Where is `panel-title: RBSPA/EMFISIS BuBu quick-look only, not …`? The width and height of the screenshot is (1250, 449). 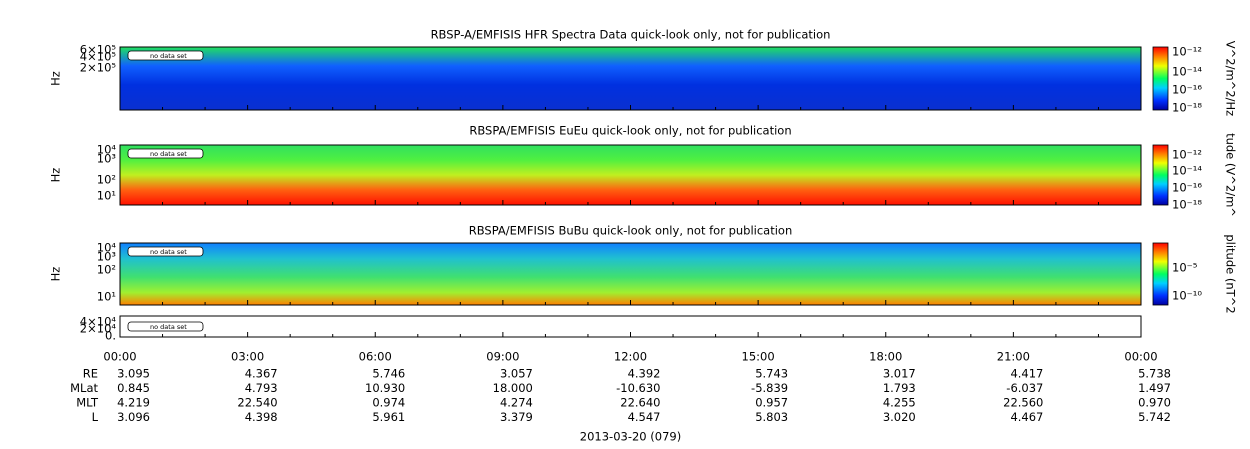 panel-title: RBSPA/EMFISIS BuBu quick-look only, not … is located at coordinates (631, 231).